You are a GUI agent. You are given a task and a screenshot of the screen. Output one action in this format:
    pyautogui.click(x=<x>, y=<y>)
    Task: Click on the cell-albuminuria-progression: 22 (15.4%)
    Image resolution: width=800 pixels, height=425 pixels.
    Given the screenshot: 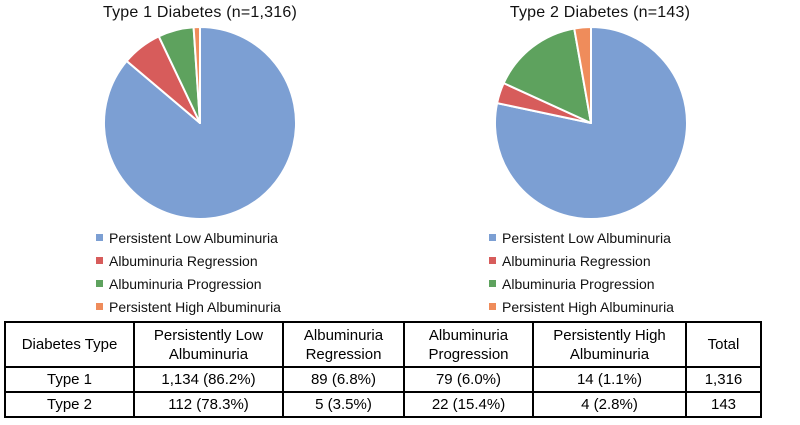 What is the action you would take?
    pyautogui.click(x=468, y=404)
    